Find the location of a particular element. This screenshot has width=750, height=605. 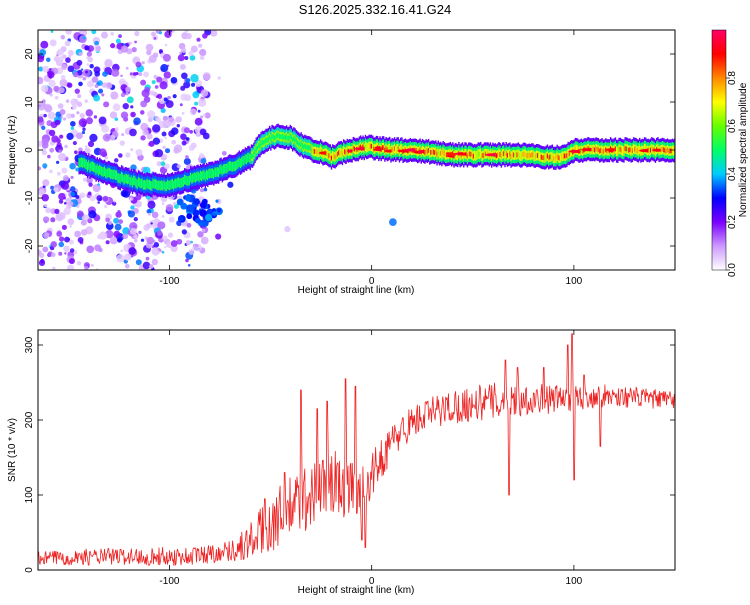

x-tick-label: 100 is located at coordinates (574, 281).